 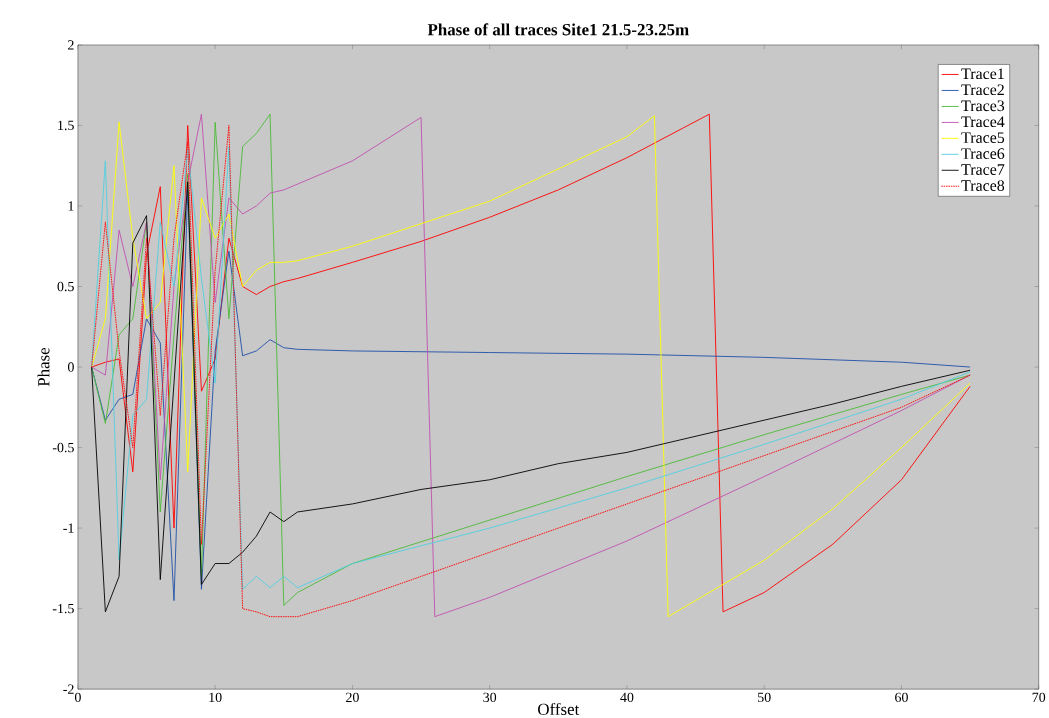 I want to click on y-tick-label: -0.5, so click(x=63, y=447).